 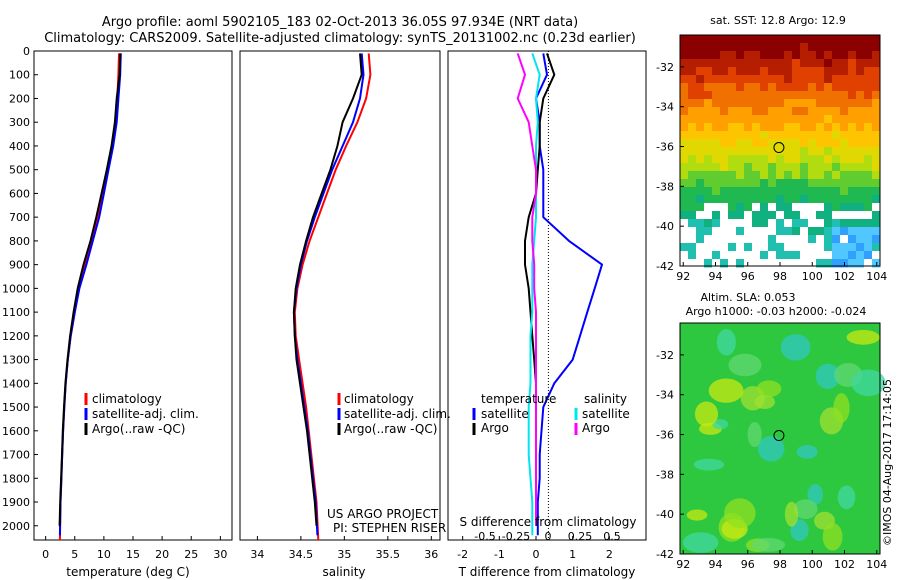 I want to click on depth-tick-label: 800, so click(x=19, y=241).